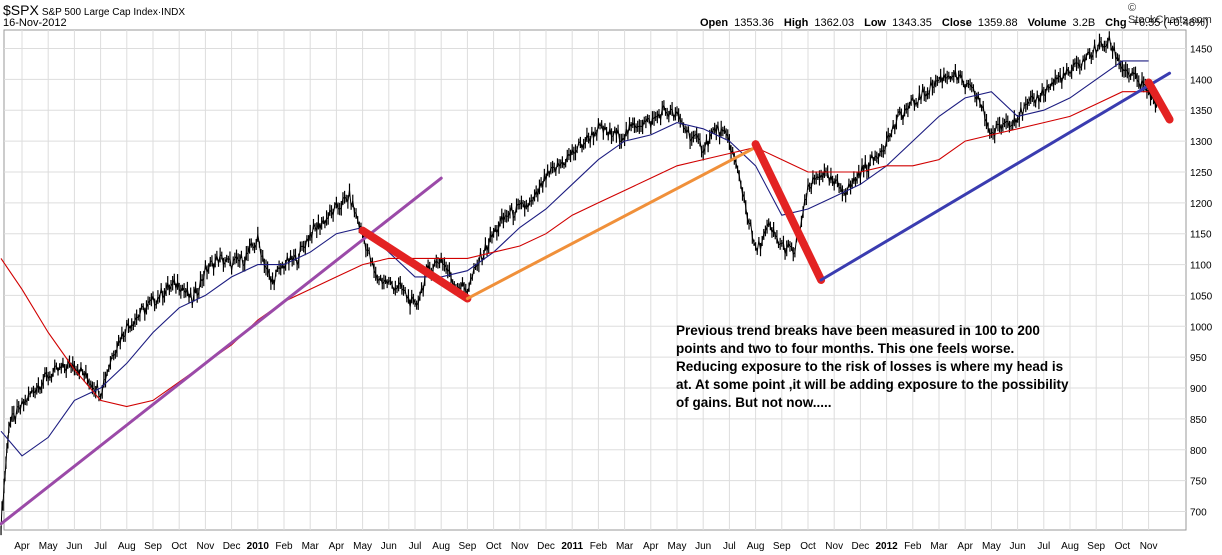 This screenshot has width=1222, height=555. I want to click on chart-date: 16-Nov-2012, so click(35, 23).